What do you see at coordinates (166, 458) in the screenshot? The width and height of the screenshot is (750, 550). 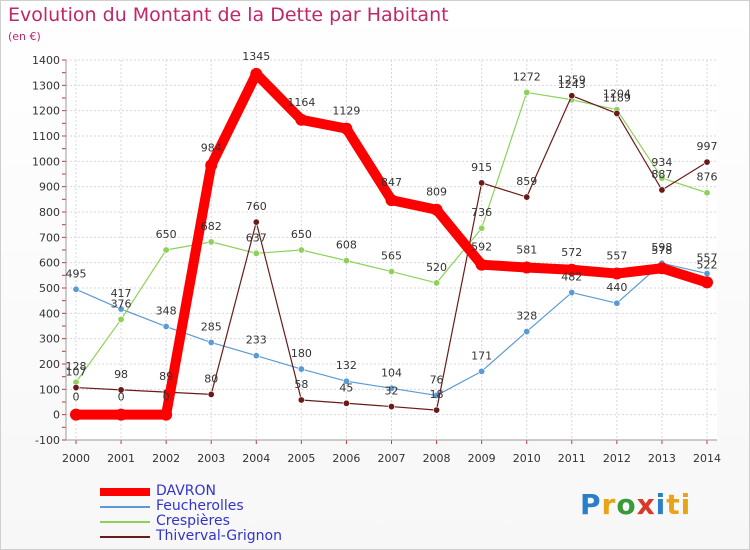 I see `x-tick-label: 2002` at bounding box center [166, 458].